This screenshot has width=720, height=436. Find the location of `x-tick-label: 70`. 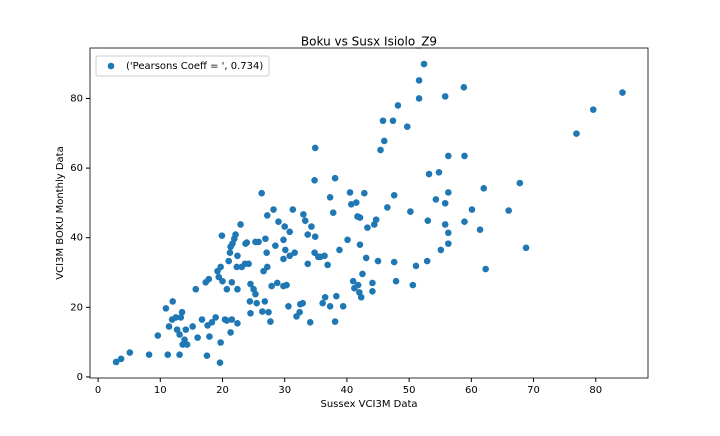

x-tick-label: 70 is located at coordinates (533, 390).